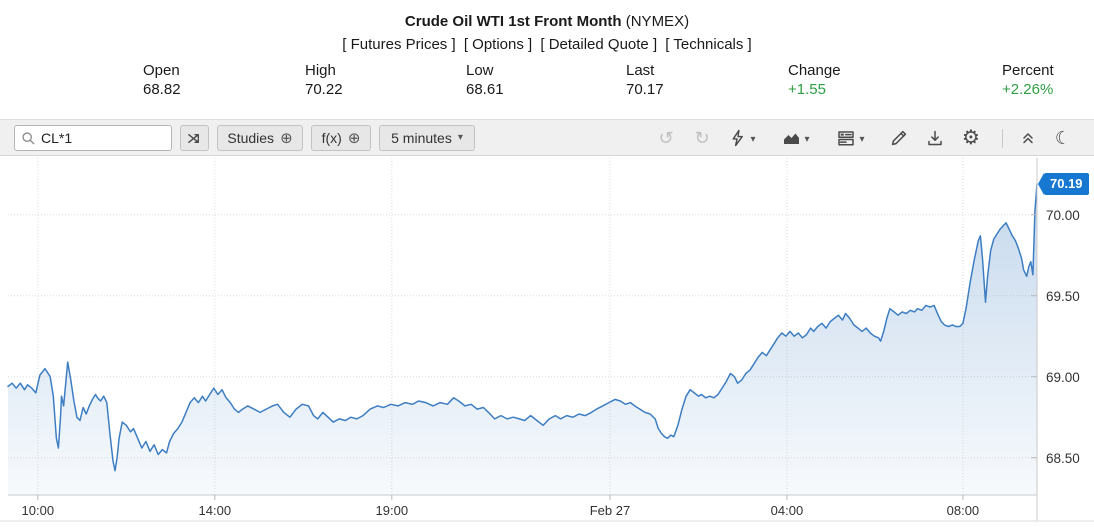 This screenshot has height=527, width=1094. What do you see at coordinates (963, 510) in the screenshot?
I see `x-axis-tick-label: 08:00` at bounding box center [963, 510].